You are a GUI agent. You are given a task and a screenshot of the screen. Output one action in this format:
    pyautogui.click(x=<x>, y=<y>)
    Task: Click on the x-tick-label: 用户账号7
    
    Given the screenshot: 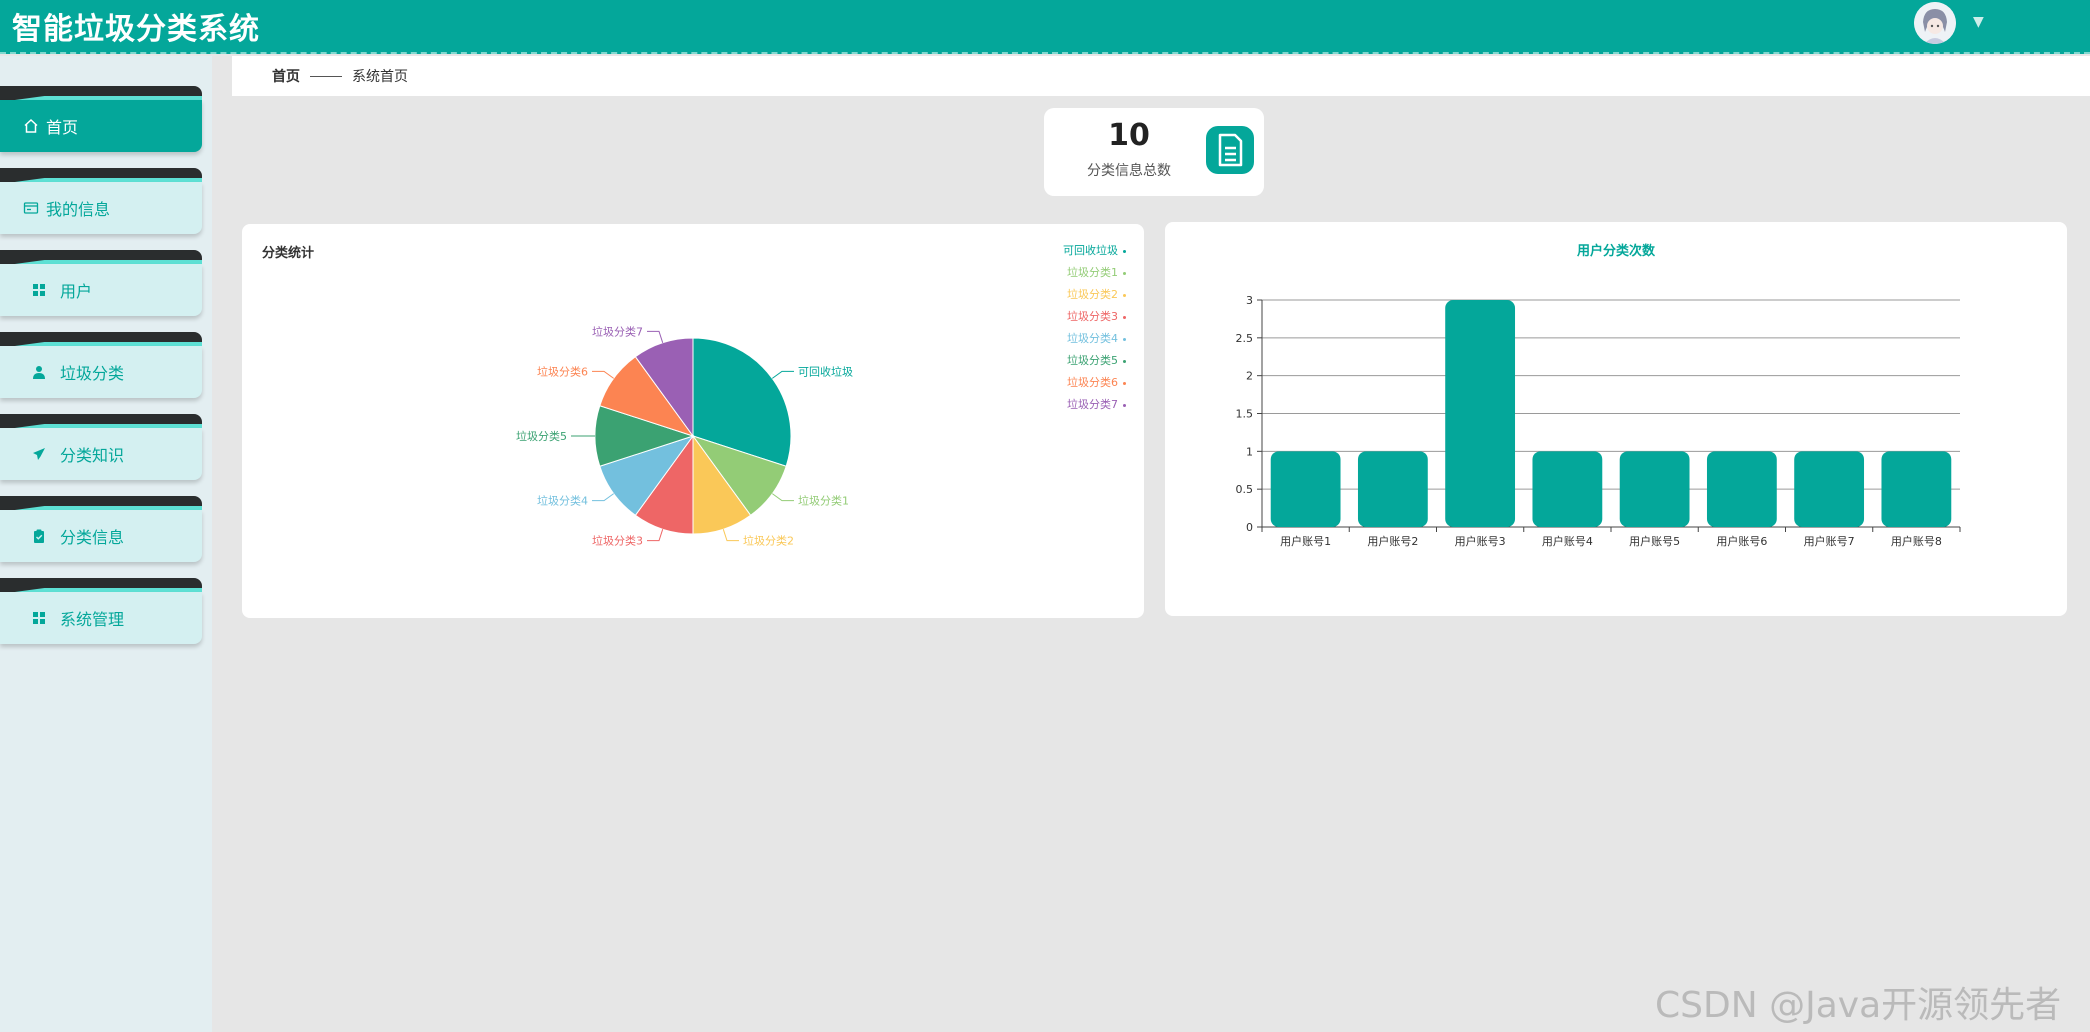 What is the action you would take?
    pyautogui.click(x=1829, y=541)
    